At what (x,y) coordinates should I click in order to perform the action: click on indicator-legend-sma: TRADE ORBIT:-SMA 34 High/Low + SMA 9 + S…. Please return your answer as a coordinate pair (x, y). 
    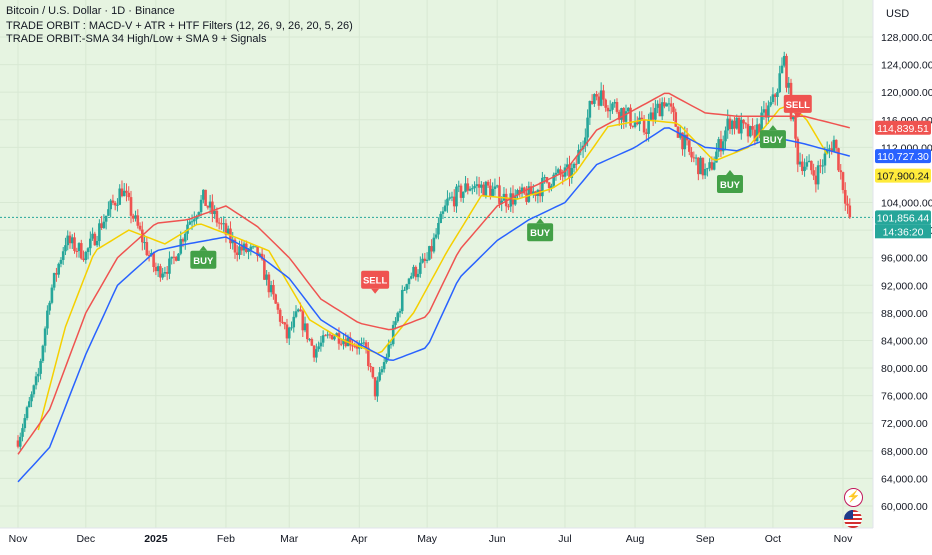
    Looking at the image, I should click on (136, 39).